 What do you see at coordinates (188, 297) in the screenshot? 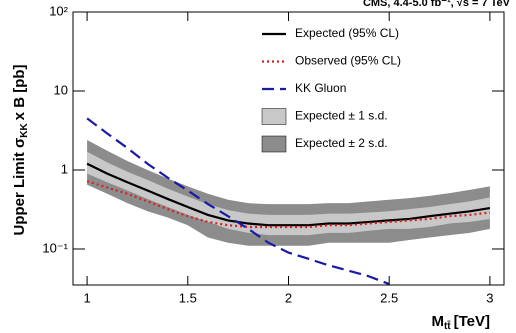
I see `x-tick-label: 1.5` at bounding box center [188, 297].